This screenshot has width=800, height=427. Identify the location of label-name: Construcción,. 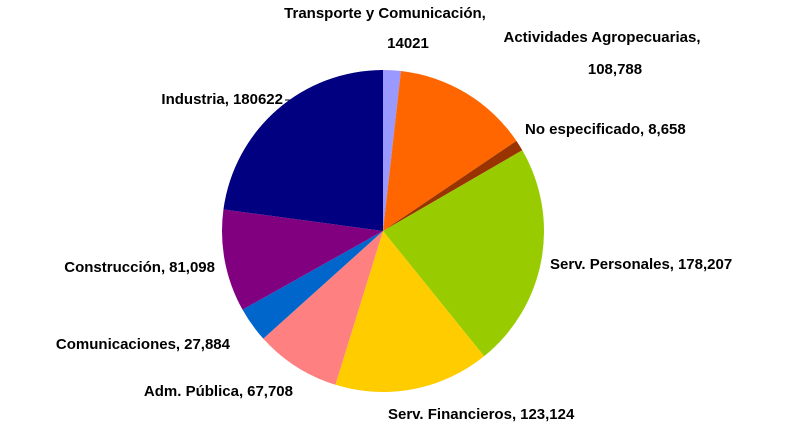
(114, 267).